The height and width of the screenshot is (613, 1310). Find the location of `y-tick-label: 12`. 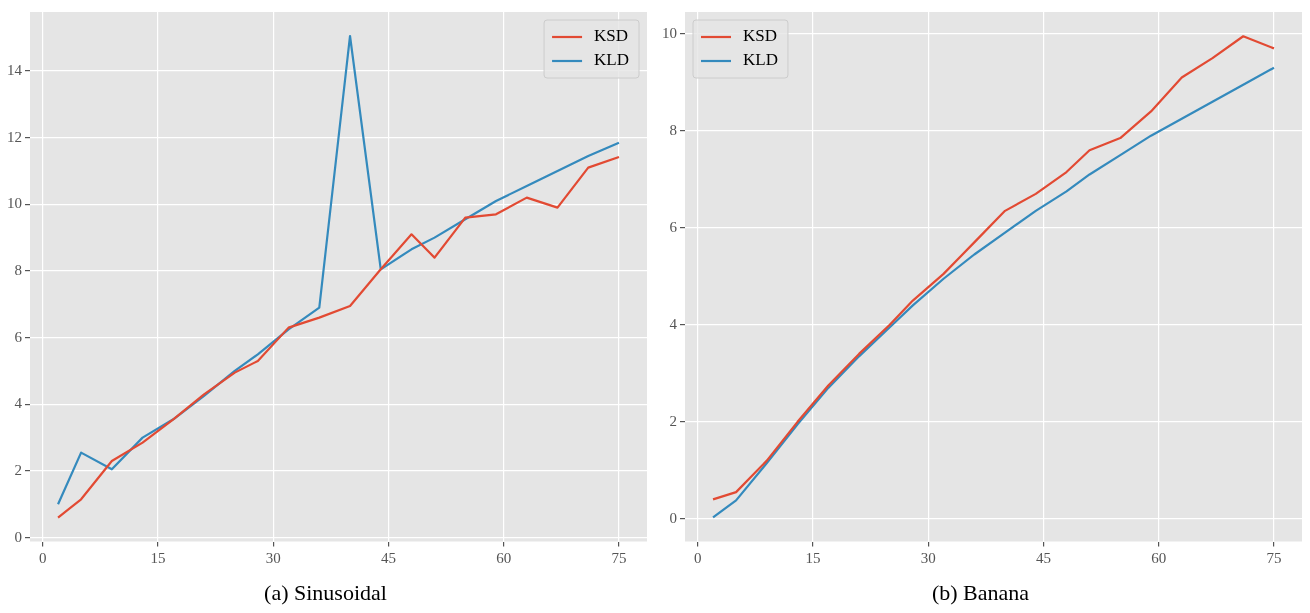

y-tick-label: 12 is located at coordinates (14, 136).